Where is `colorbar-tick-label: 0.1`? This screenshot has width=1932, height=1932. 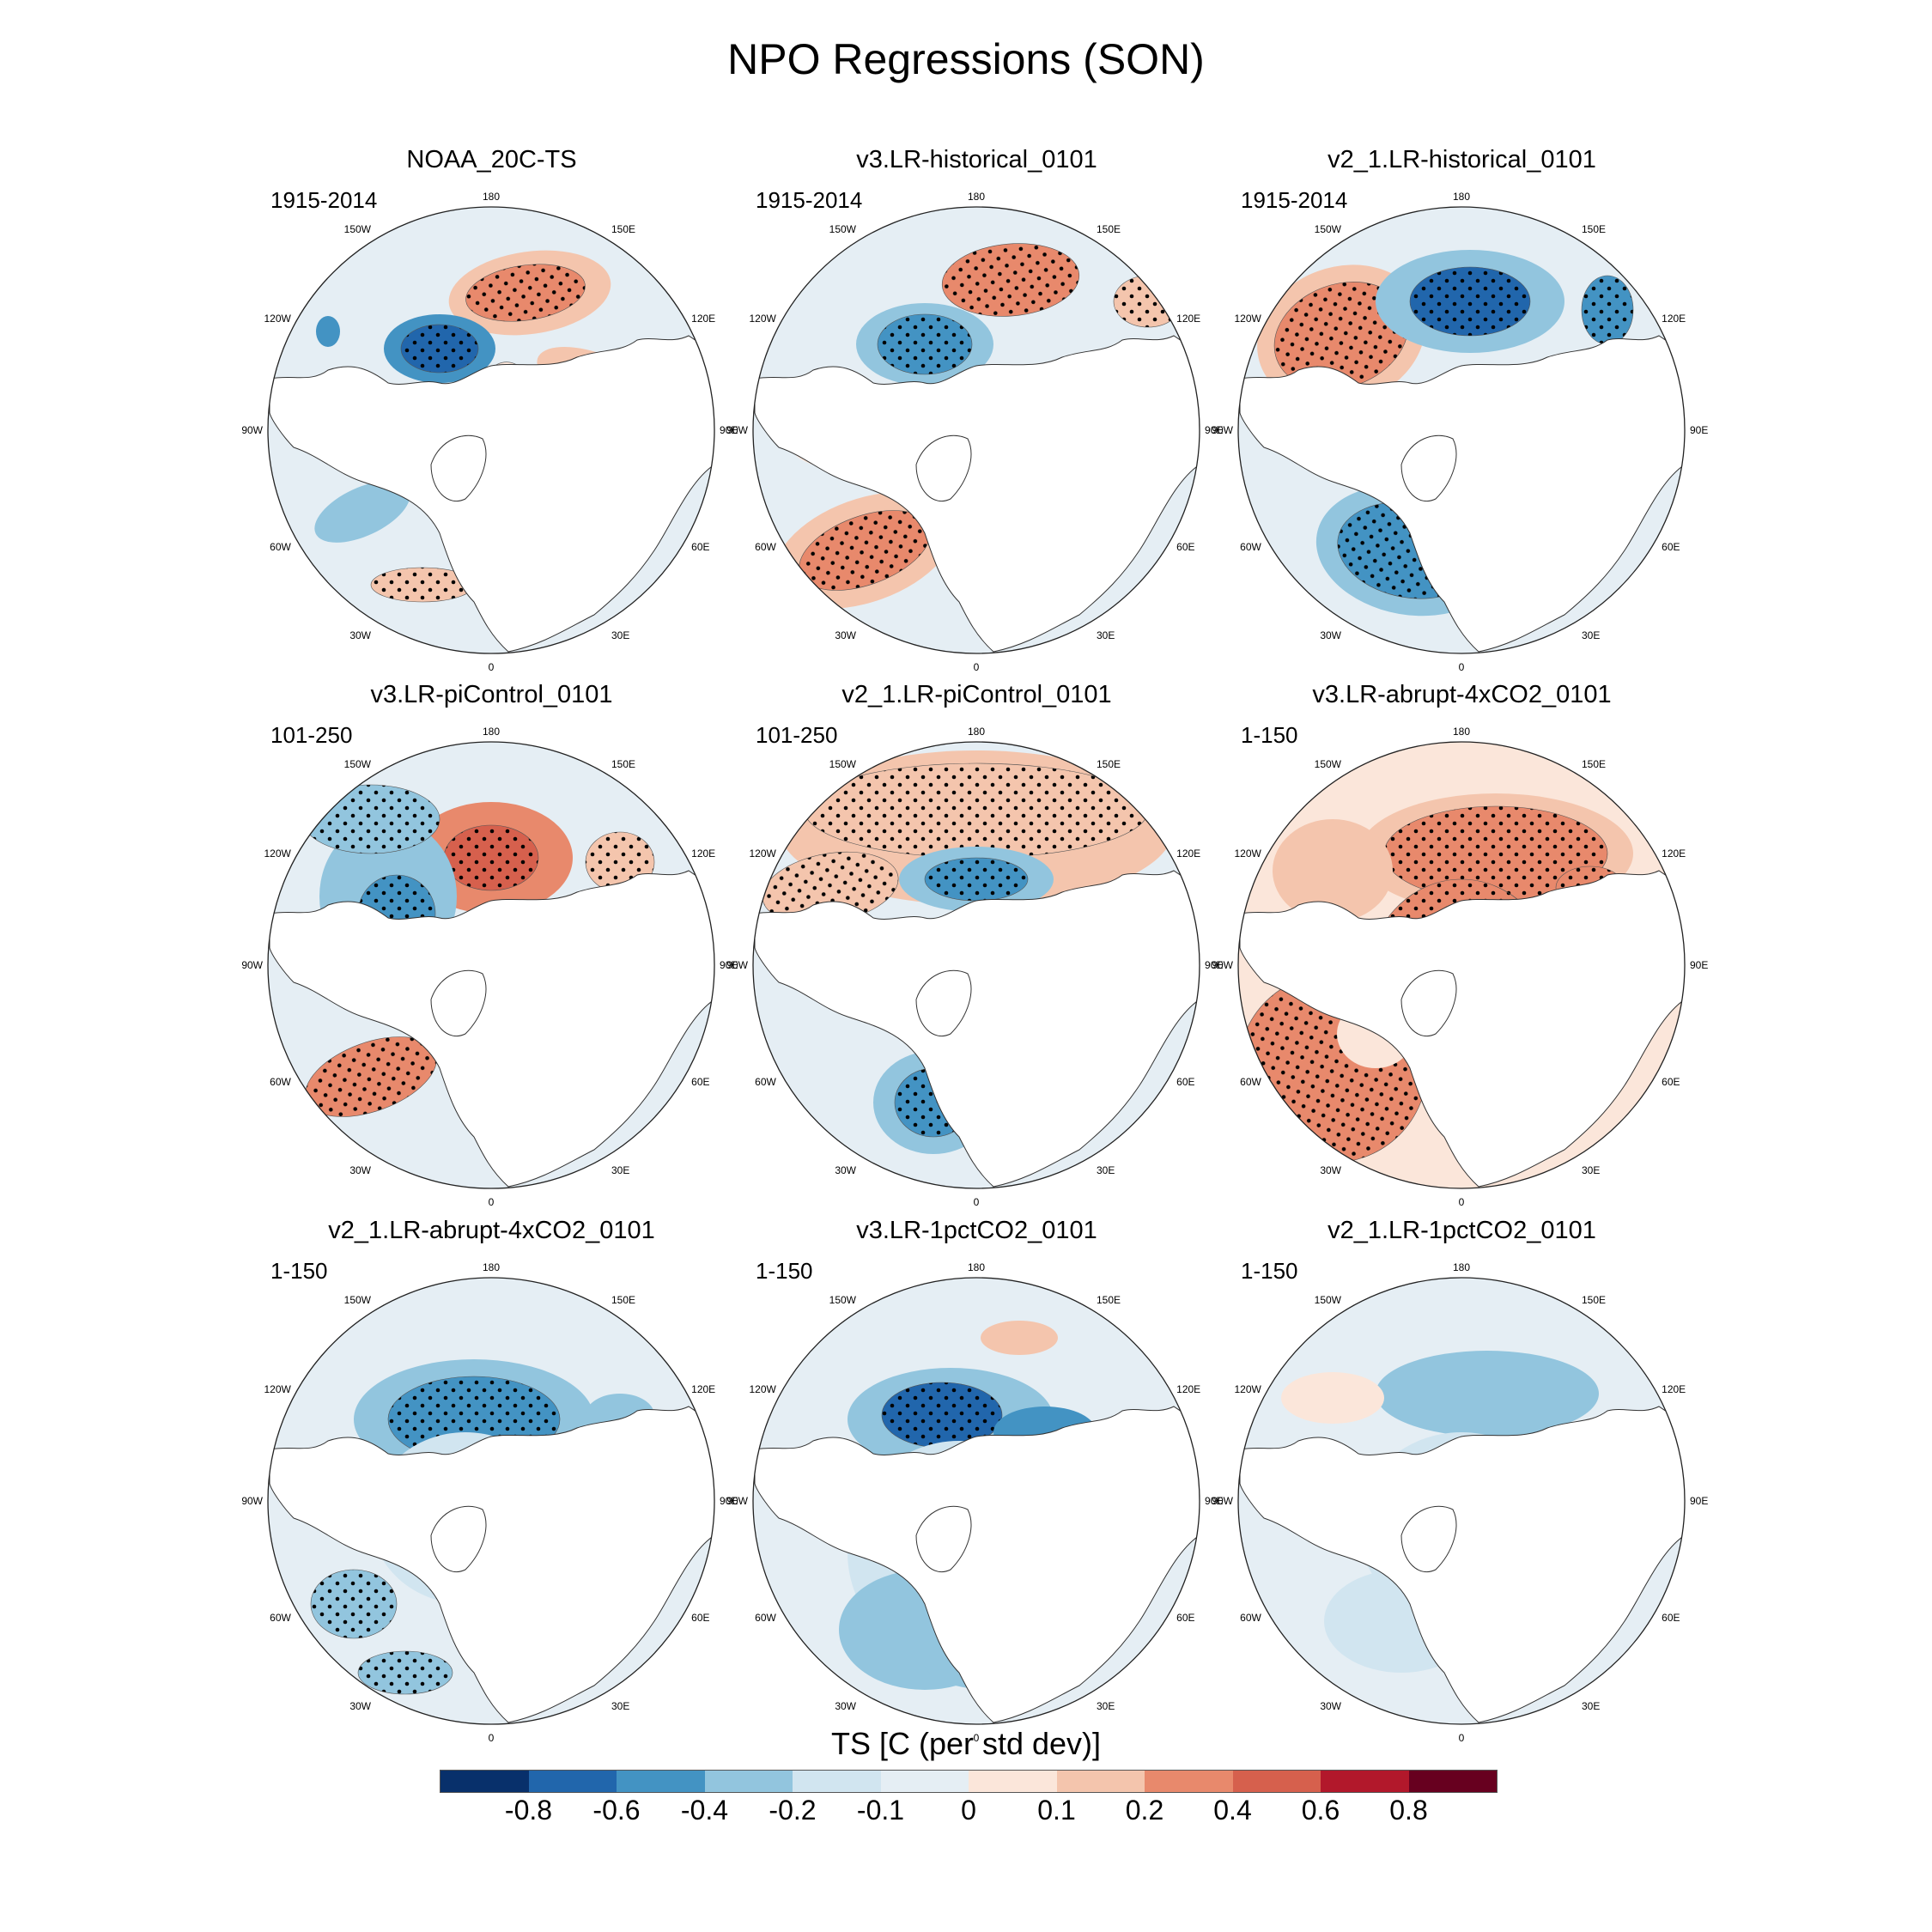
colorbar-tick-label: 0.1 is located at coordinates (1056, 1811).